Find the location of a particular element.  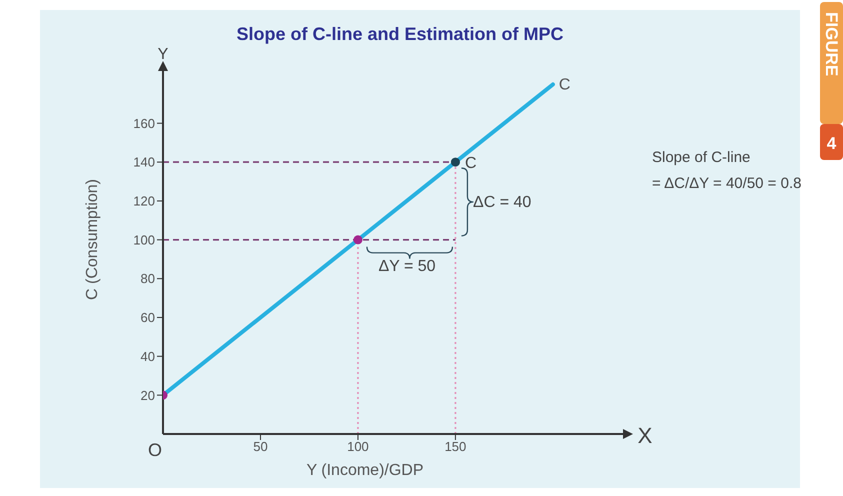

y-tick-label: 120 is located at coordinates (144, 201).